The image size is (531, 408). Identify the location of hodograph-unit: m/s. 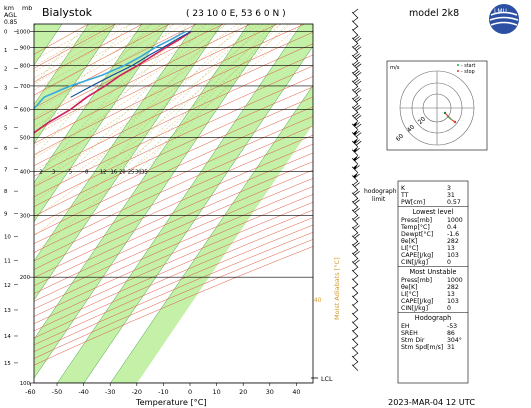
(395, 68).